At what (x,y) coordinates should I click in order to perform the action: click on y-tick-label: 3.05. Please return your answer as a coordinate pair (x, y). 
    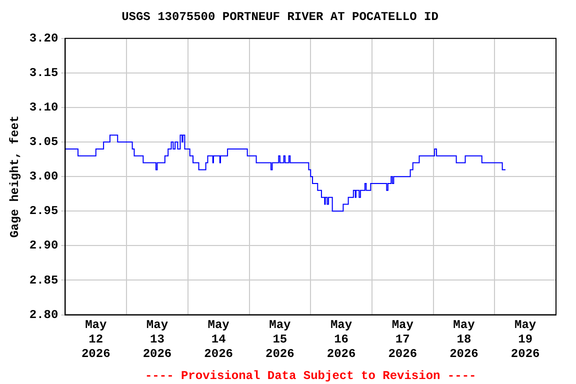
    Looking at the image, I should click on (43, 142).